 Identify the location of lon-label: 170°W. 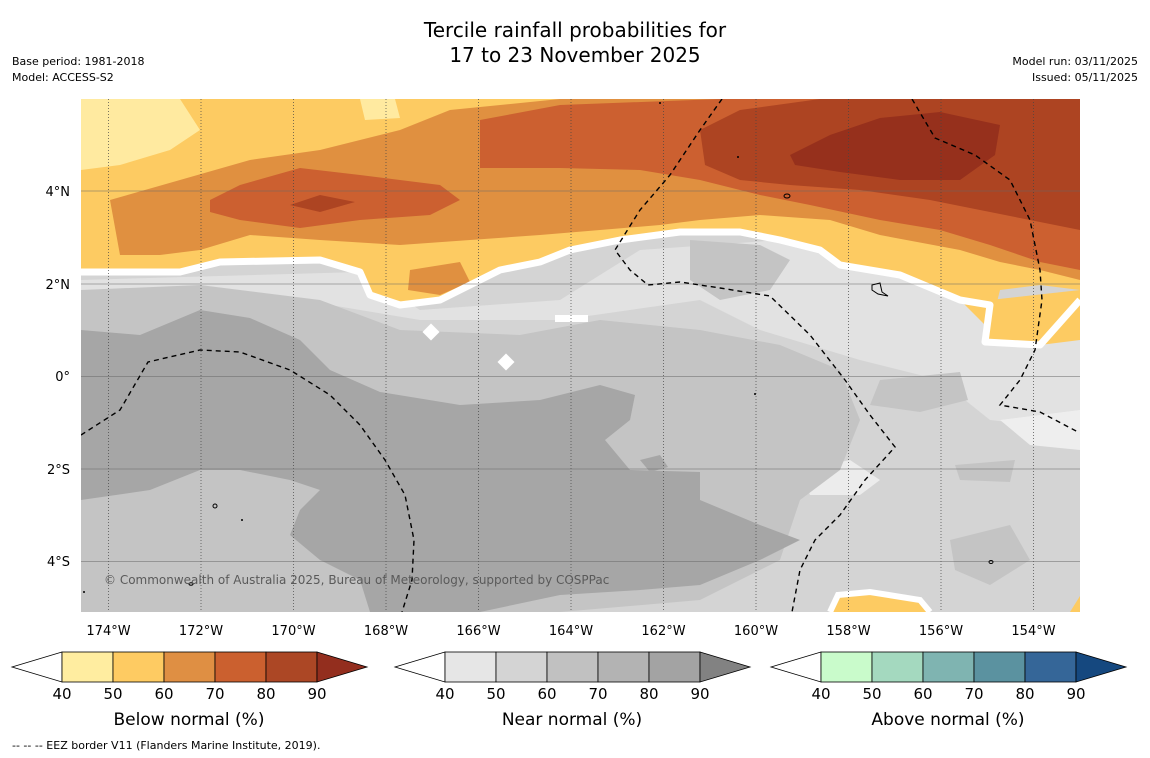
(293, 631).